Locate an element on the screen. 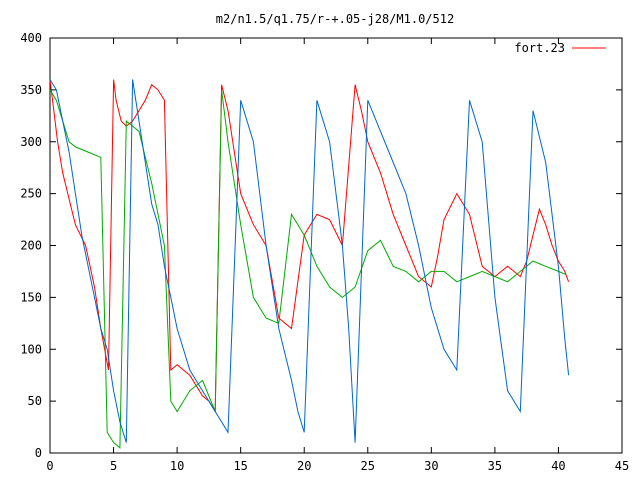 Image resolution: width=640 pixels, height=480 pixels. x-tick-label: 35 is located at coordinates (495, 466).